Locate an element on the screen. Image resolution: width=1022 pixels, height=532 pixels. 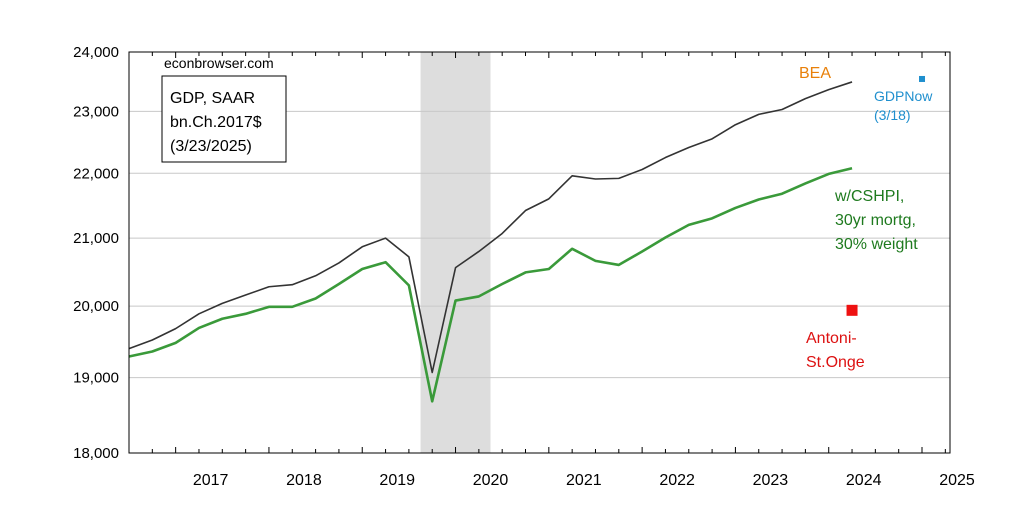
source-note: econbrowser.com is located at coordinates (219, 63).